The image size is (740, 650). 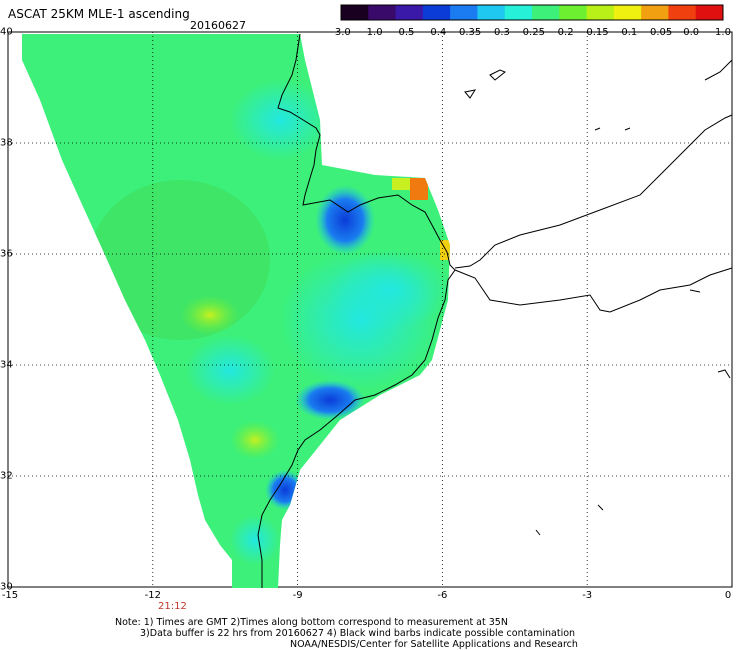 What do you see at coordinates (627, 32) in the screenshot?
I see `colorbar-tick-label: -0.1` at bounding box center [627, 32].